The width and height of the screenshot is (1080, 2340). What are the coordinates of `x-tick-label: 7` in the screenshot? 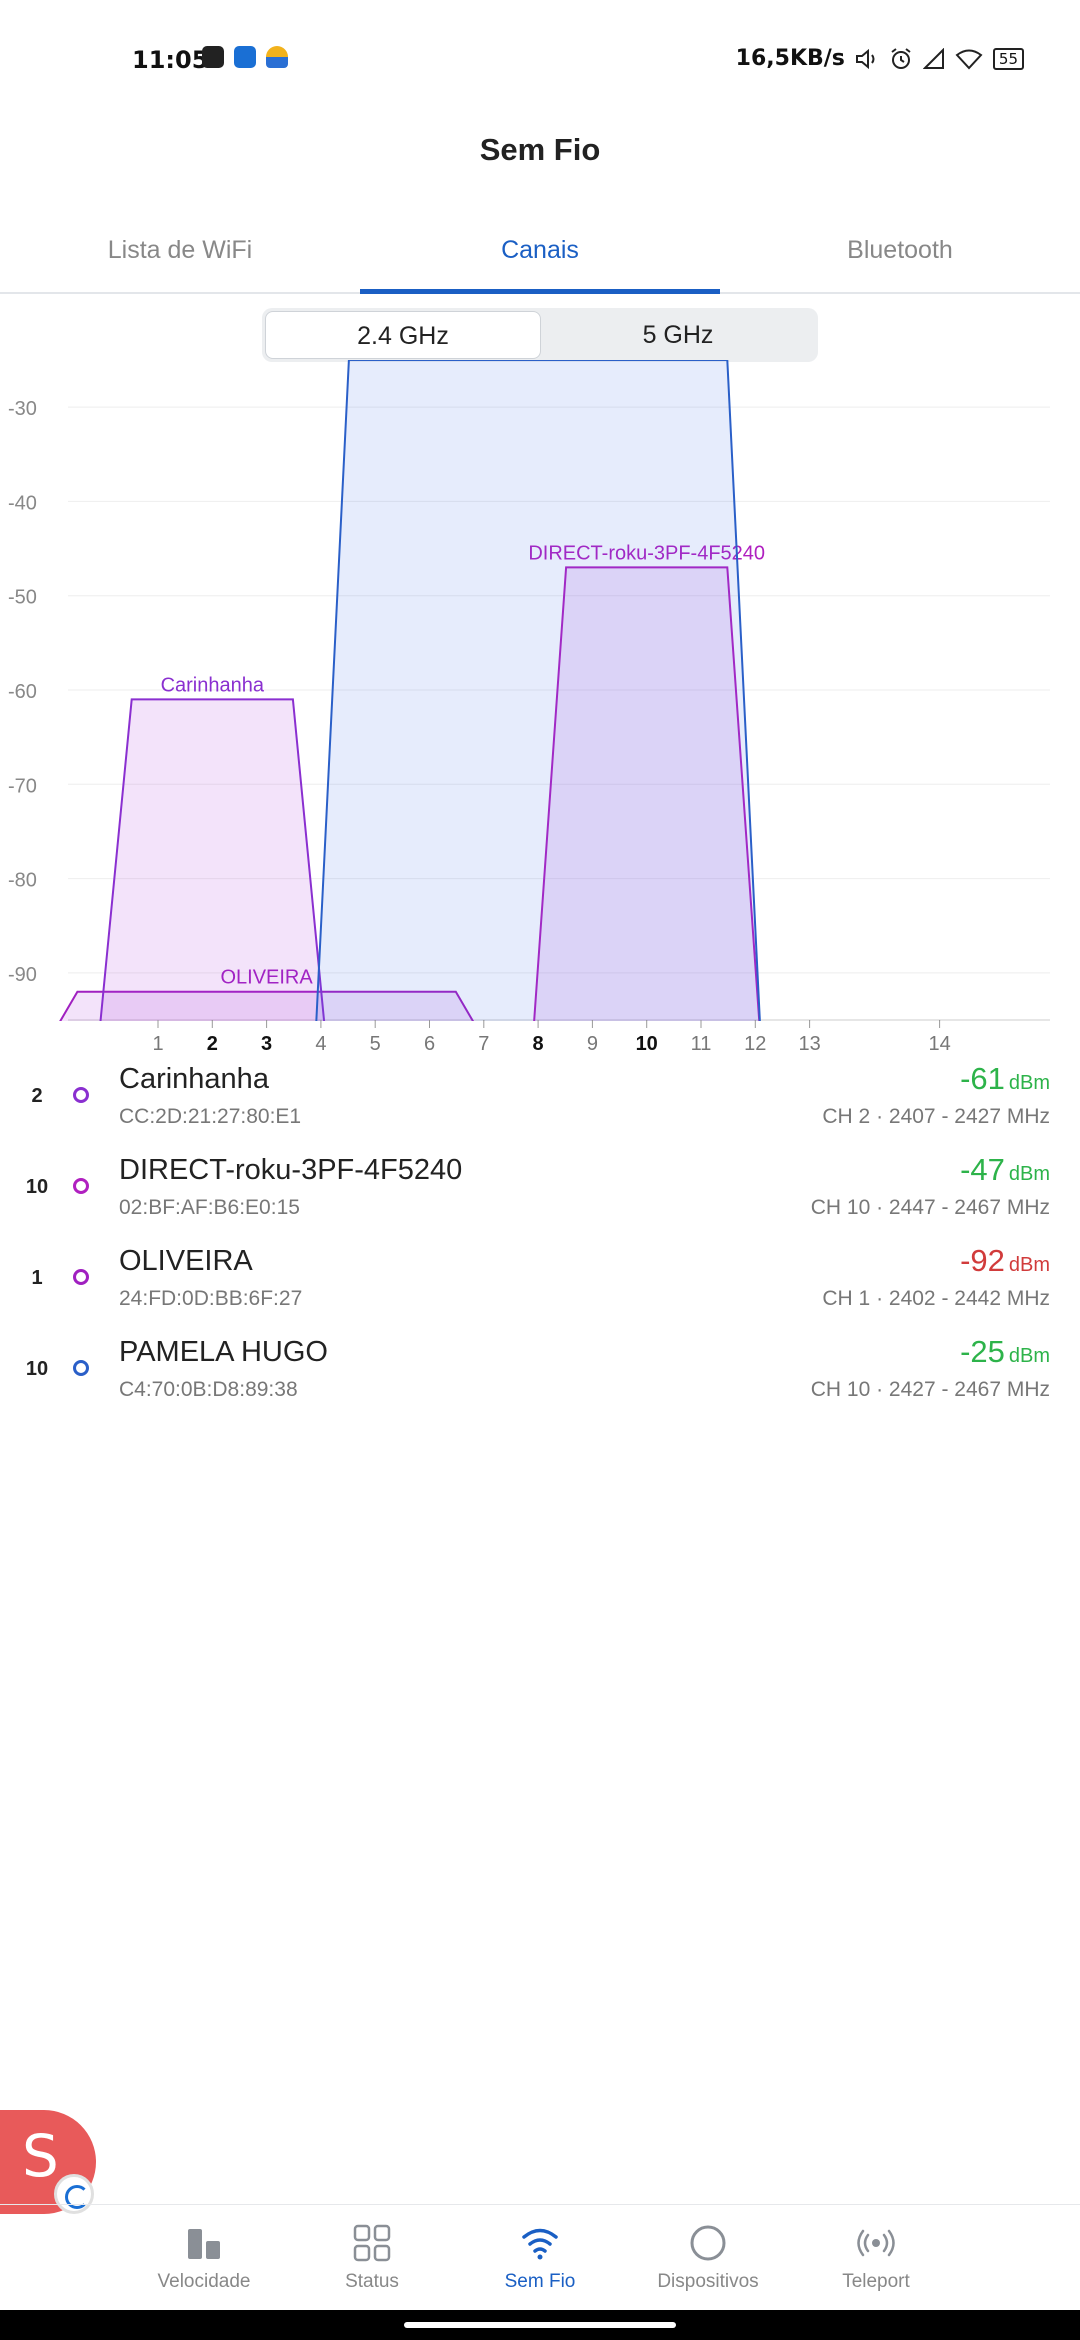 It's located at (483, 1044).